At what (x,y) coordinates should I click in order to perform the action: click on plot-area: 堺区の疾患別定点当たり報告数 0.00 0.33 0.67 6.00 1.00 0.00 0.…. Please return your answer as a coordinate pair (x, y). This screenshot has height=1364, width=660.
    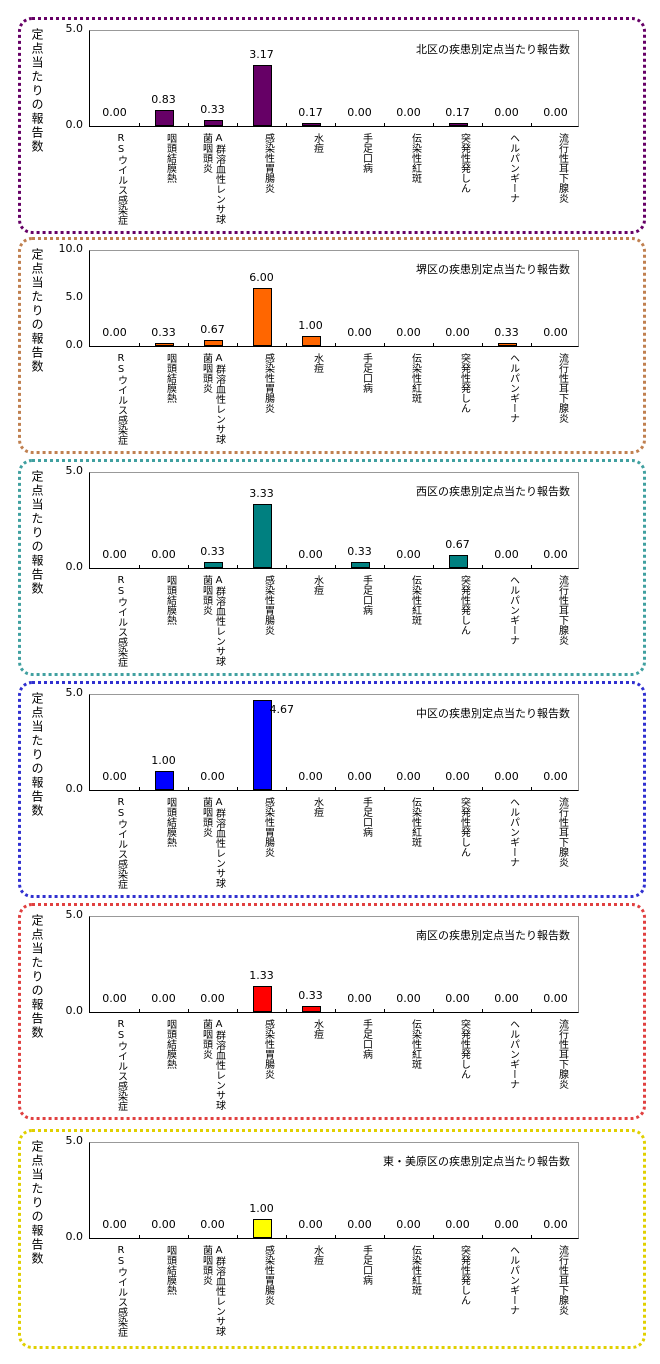
    Looking at the image, I should click on (334, 298).